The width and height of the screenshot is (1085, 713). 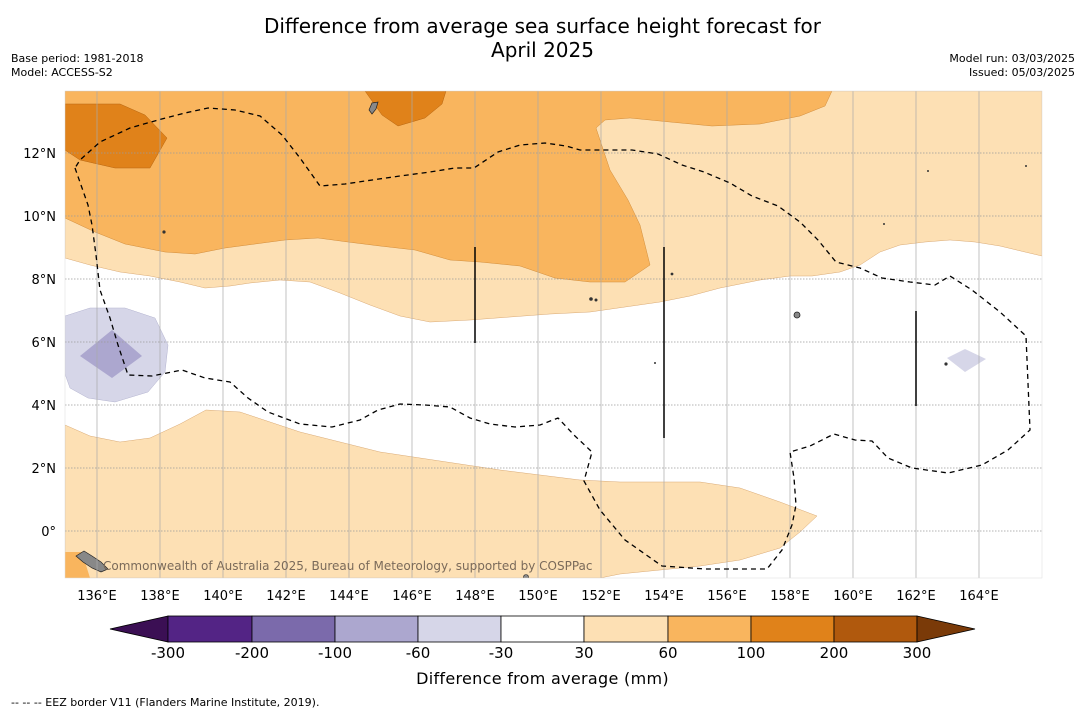 I want to click on issued-label: Issued: 05/03/2025, so click(x=1021, y=72).